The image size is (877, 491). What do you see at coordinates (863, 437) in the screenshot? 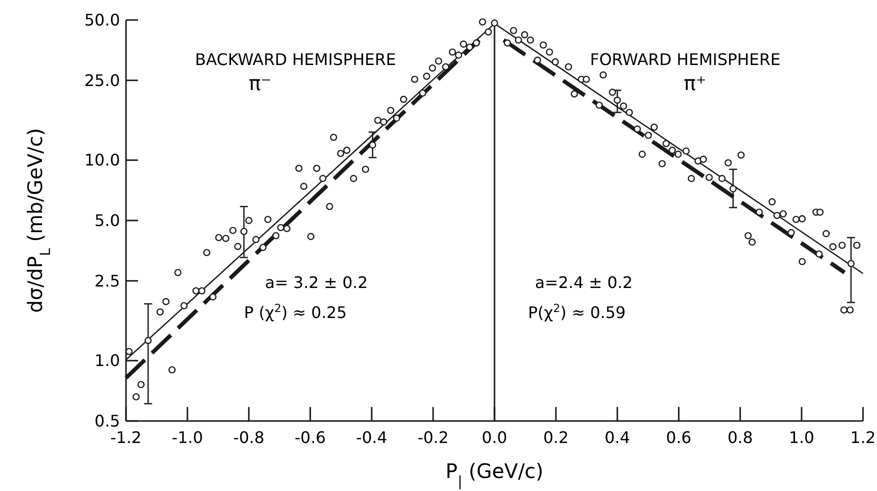
I see `x-tick-label: 1.2` at bounding box center [863, 437].